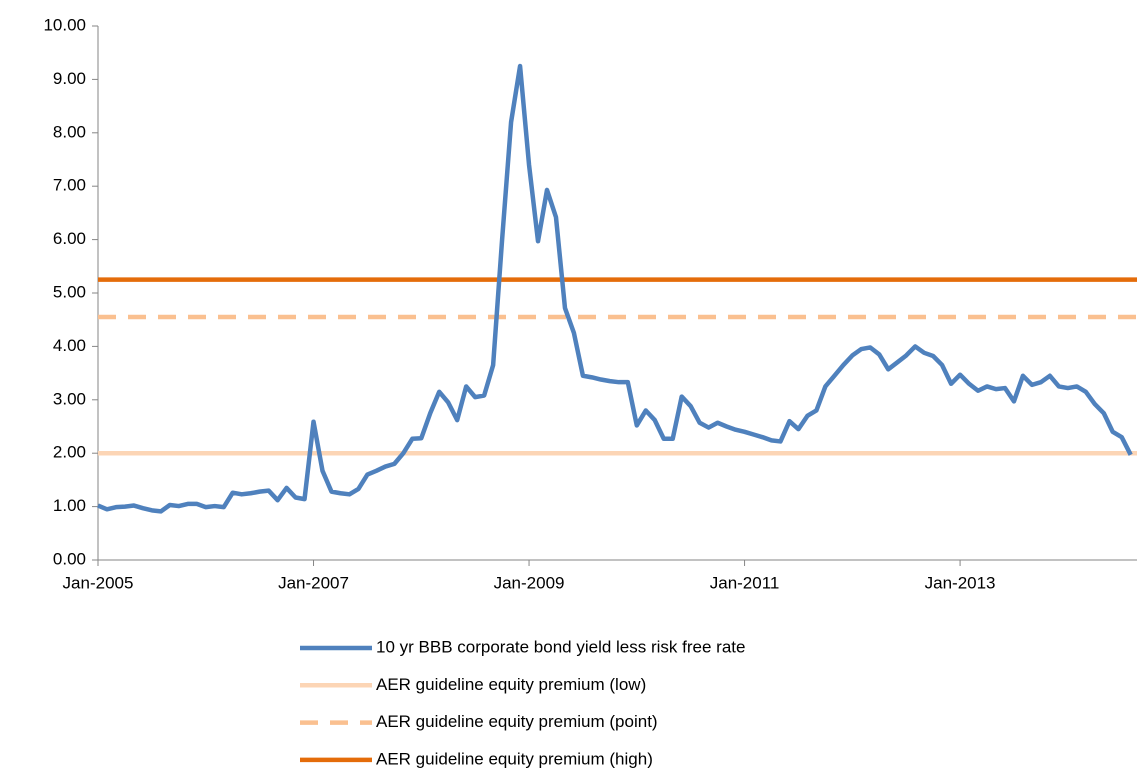 This screenshot has height=783, width=1137. I want to click on y-tick-label: 2.00, so click(69, 452).